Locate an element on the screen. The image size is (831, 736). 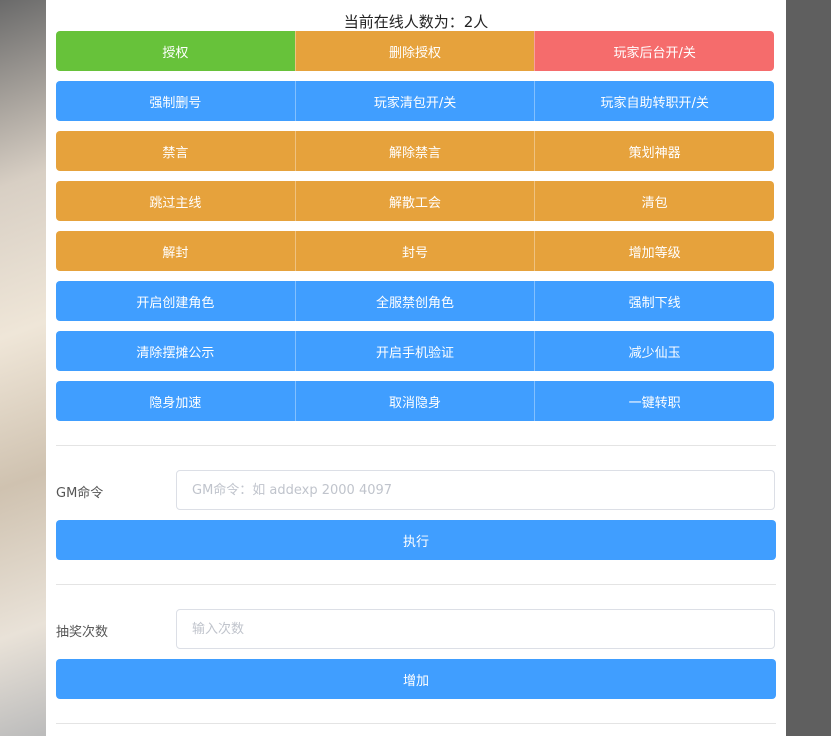
add-button: 增加 is located at coordinates (416, 679).